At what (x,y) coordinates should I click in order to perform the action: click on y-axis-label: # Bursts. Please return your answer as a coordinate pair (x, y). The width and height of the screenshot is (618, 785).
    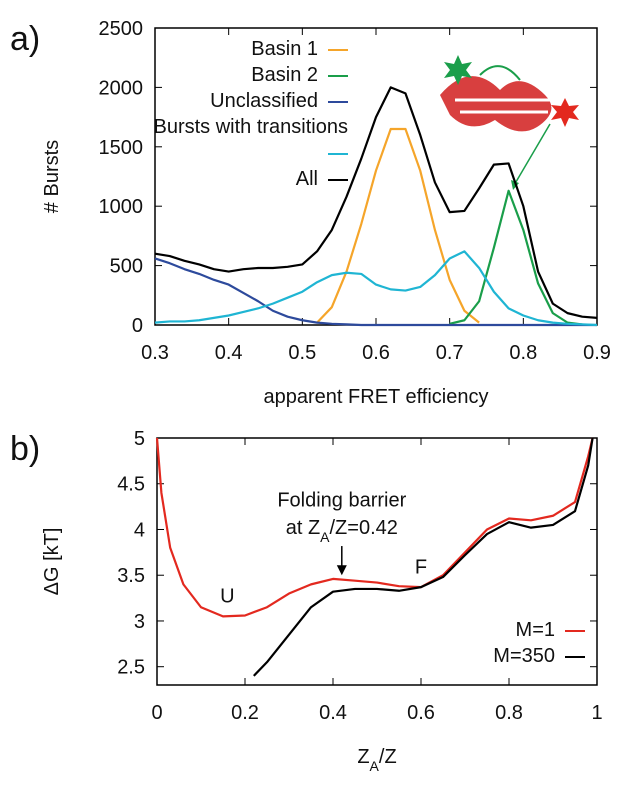
    Looking at the image, I should click on (52, 176).